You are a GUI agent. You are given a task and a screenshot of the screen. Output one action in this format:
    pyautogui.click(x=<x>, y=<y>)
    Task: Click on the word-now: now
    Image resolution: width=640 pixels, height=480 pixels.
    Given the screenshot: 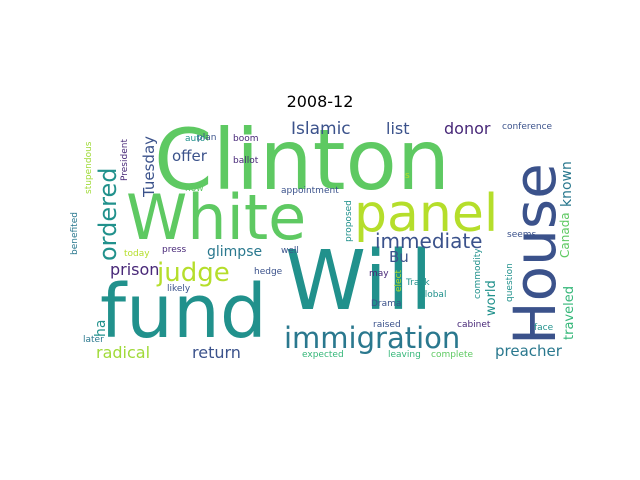 What is the action you would take?
    pyautogui.click(x=194, y=189)
    